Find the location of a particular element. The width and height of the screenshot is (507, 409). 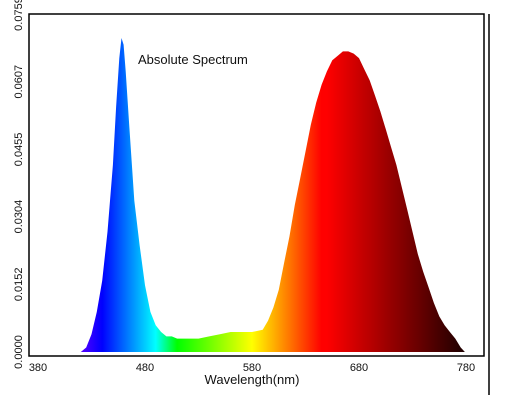

y-tick-label: 0.0304 is located at coordinates (19, 217).